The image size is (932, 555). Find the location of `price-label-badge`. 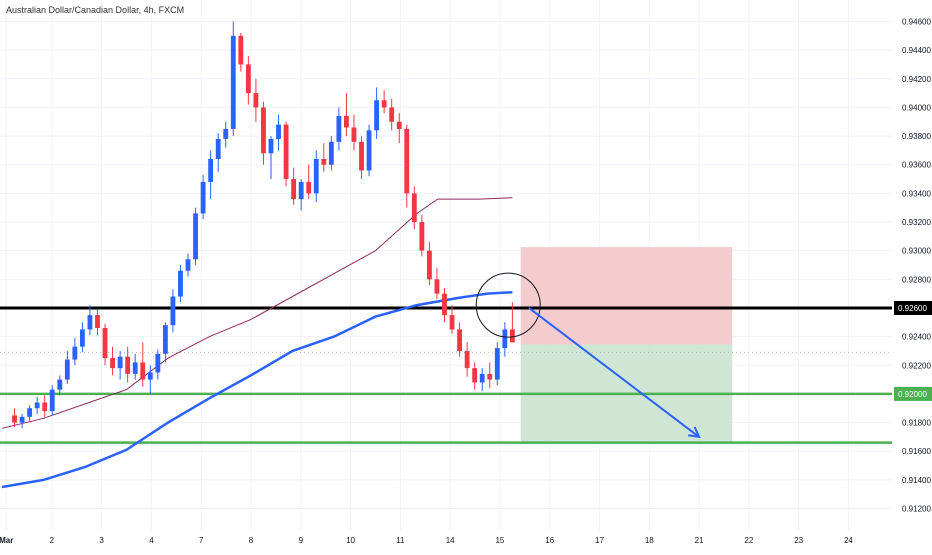

price-label-badge is located at coordinates (913, 307).